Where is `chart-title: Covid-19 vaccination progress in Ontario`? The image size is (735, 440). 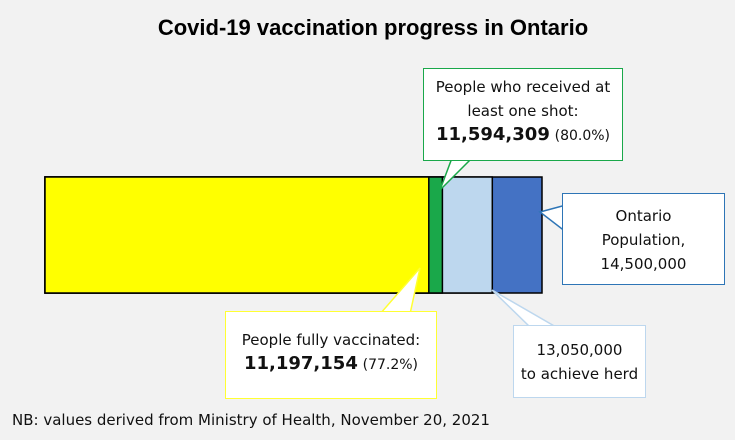
chart-title: Covid-19 vaccination progress in Ontario is located at coordinates (373, 27).